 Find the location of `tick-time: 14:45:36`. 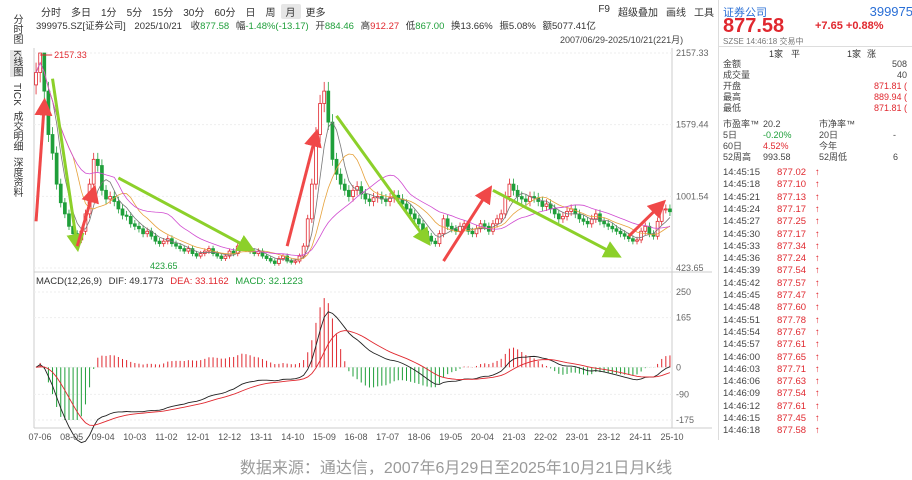

tick-time: 14:45:36 is located at coordinates (741, 259).